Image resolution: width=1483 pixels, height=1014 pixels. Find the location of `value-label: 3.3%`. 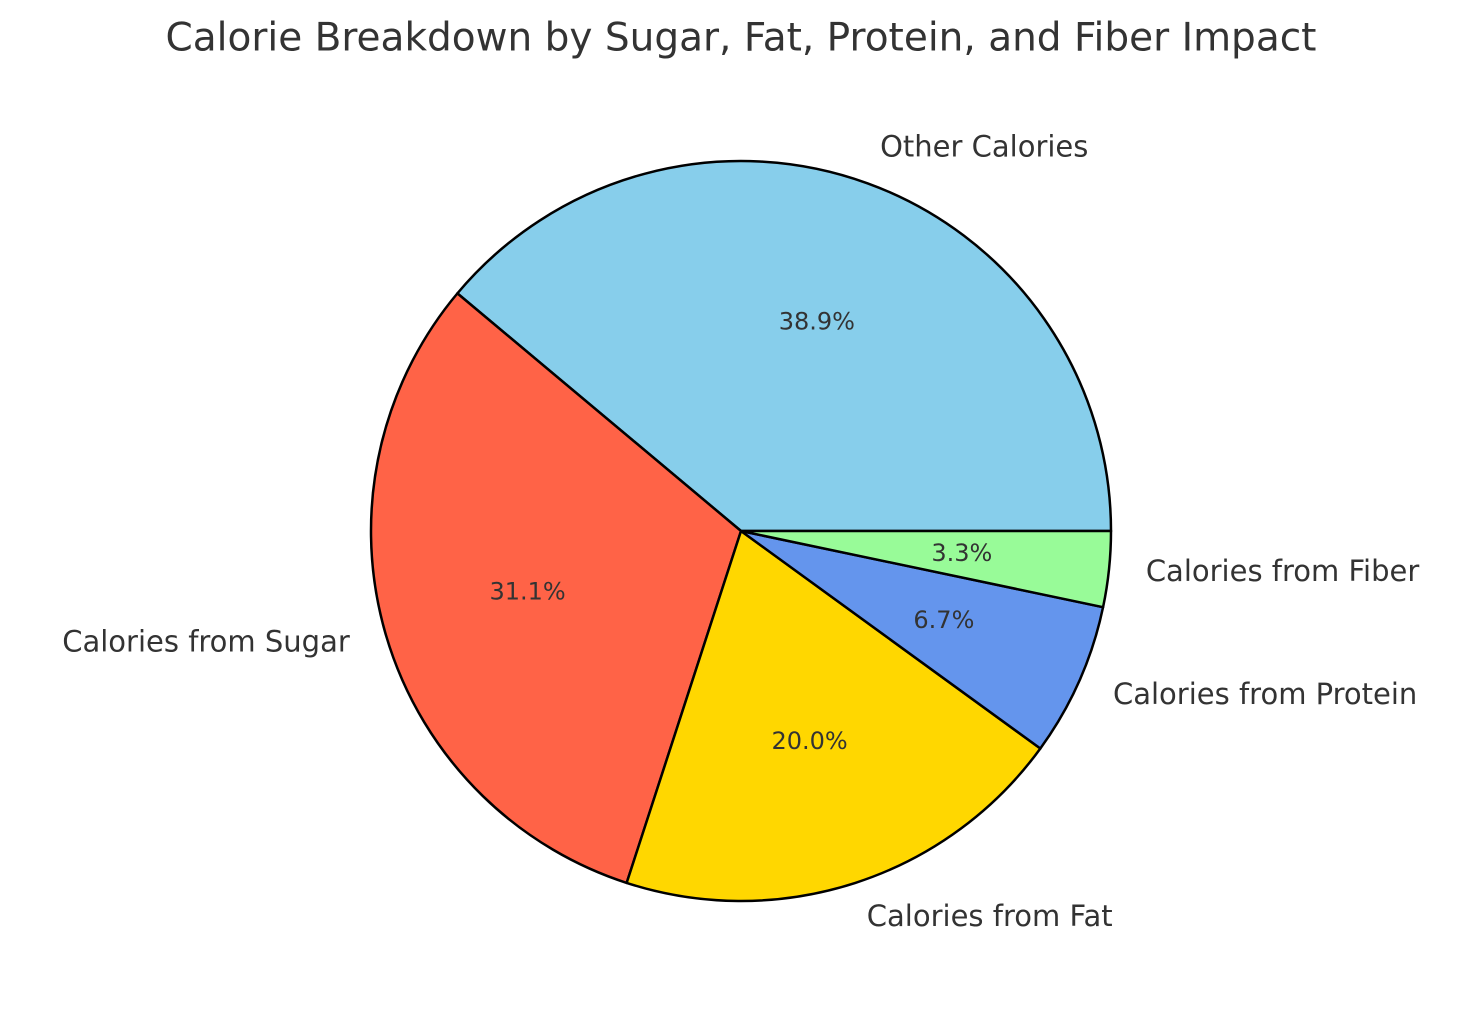

value-label: 3.3% is located at coordinates (961, 553).